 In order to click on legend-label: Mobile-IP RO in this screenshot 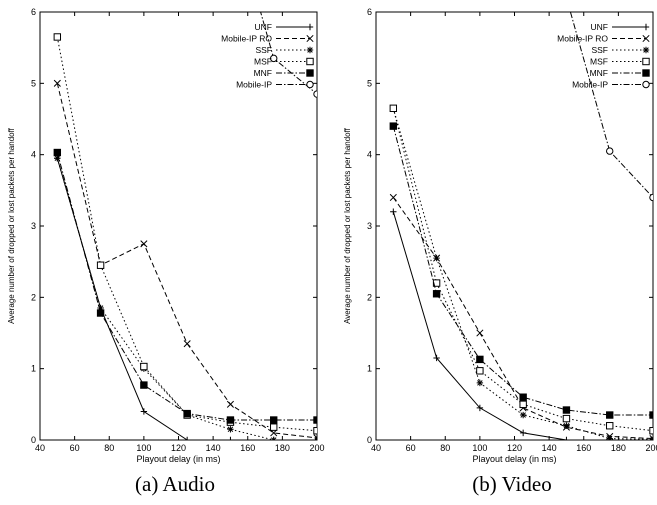, I will do `click(582, 39)`.